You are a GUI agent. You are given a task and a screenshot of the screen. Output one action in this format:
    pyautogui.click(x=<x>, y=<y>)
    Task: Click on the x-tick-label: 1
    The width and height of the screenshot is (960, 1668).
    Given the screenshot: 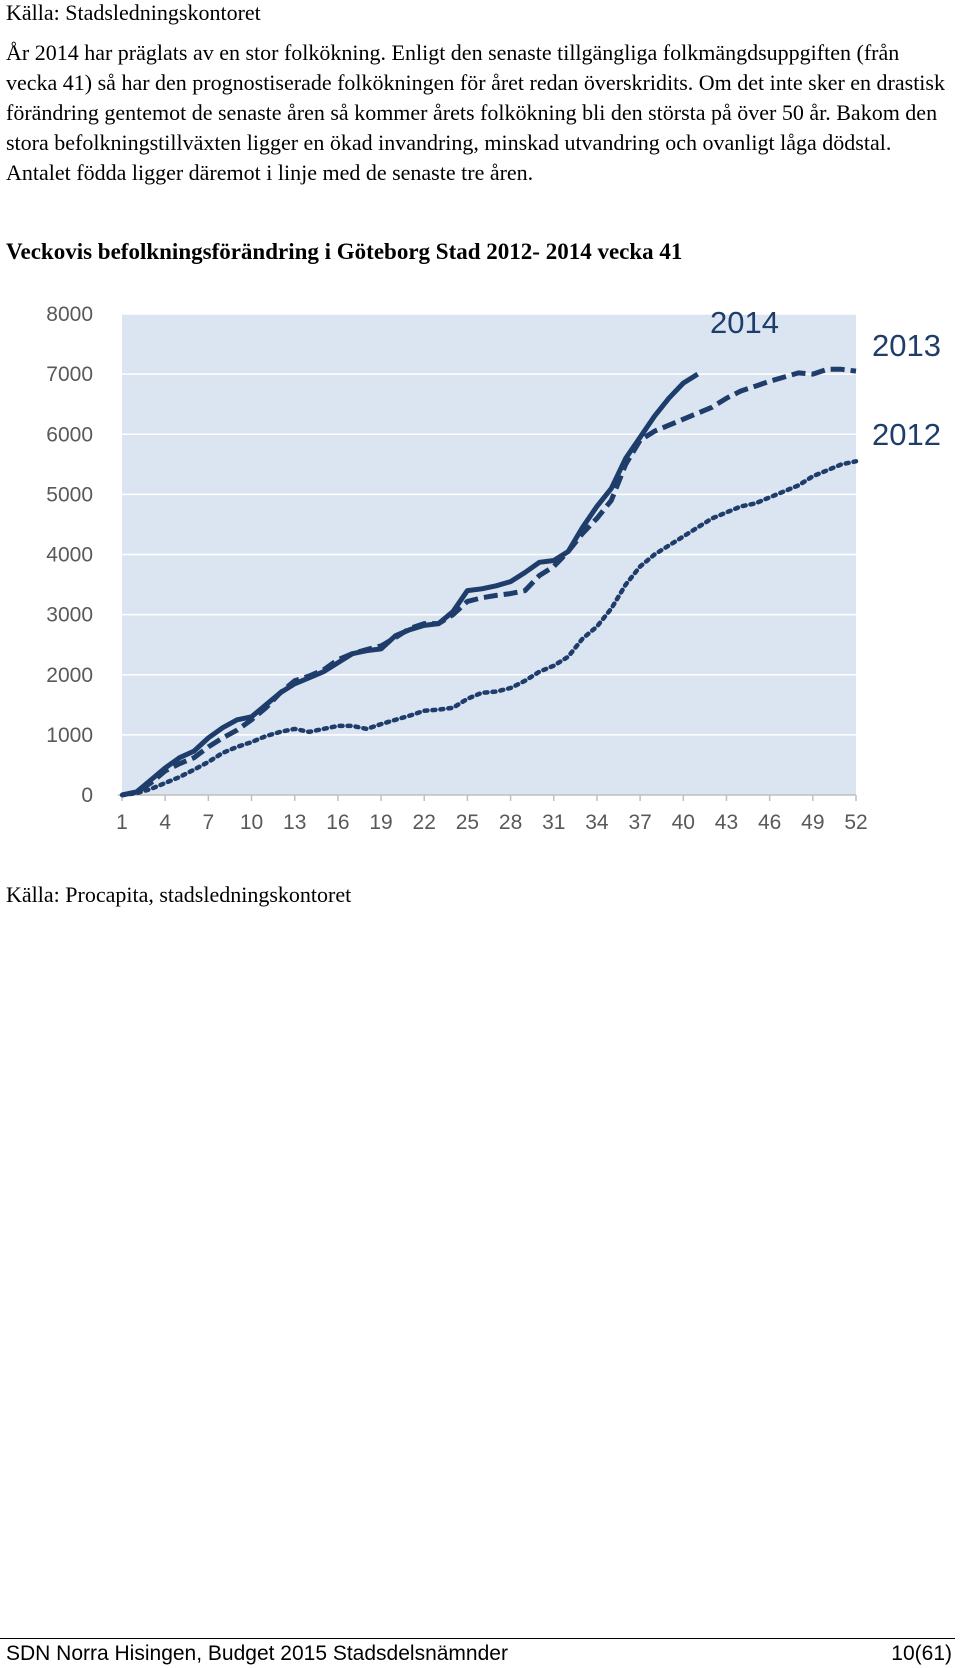 What is the action you would take?
    pyautogui.click(x=122, y=822)
    